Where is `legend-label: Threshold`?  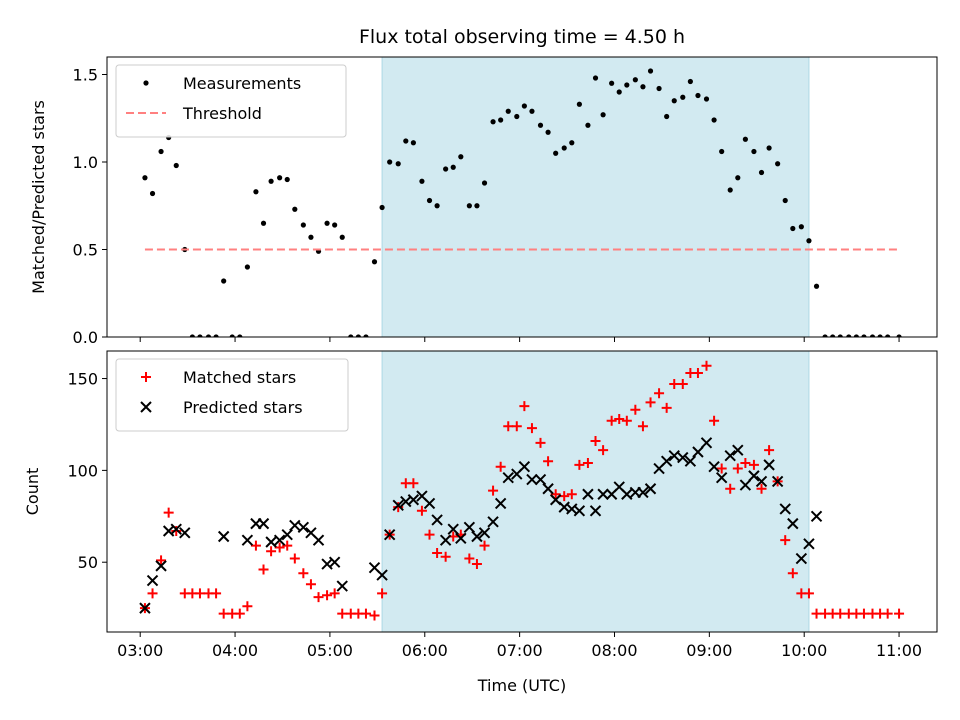 legend-label: Threshold is located at coordinates (222, 113).